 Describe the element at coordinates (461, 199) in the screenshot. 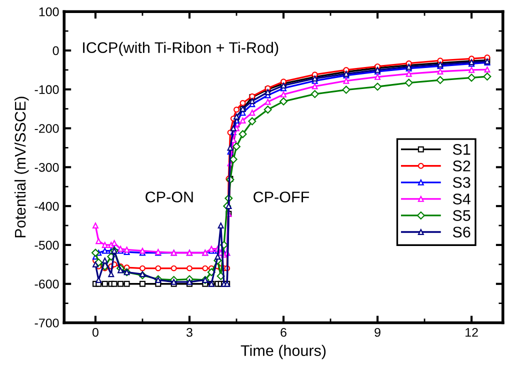

I see `legend-label: S4` at that location.